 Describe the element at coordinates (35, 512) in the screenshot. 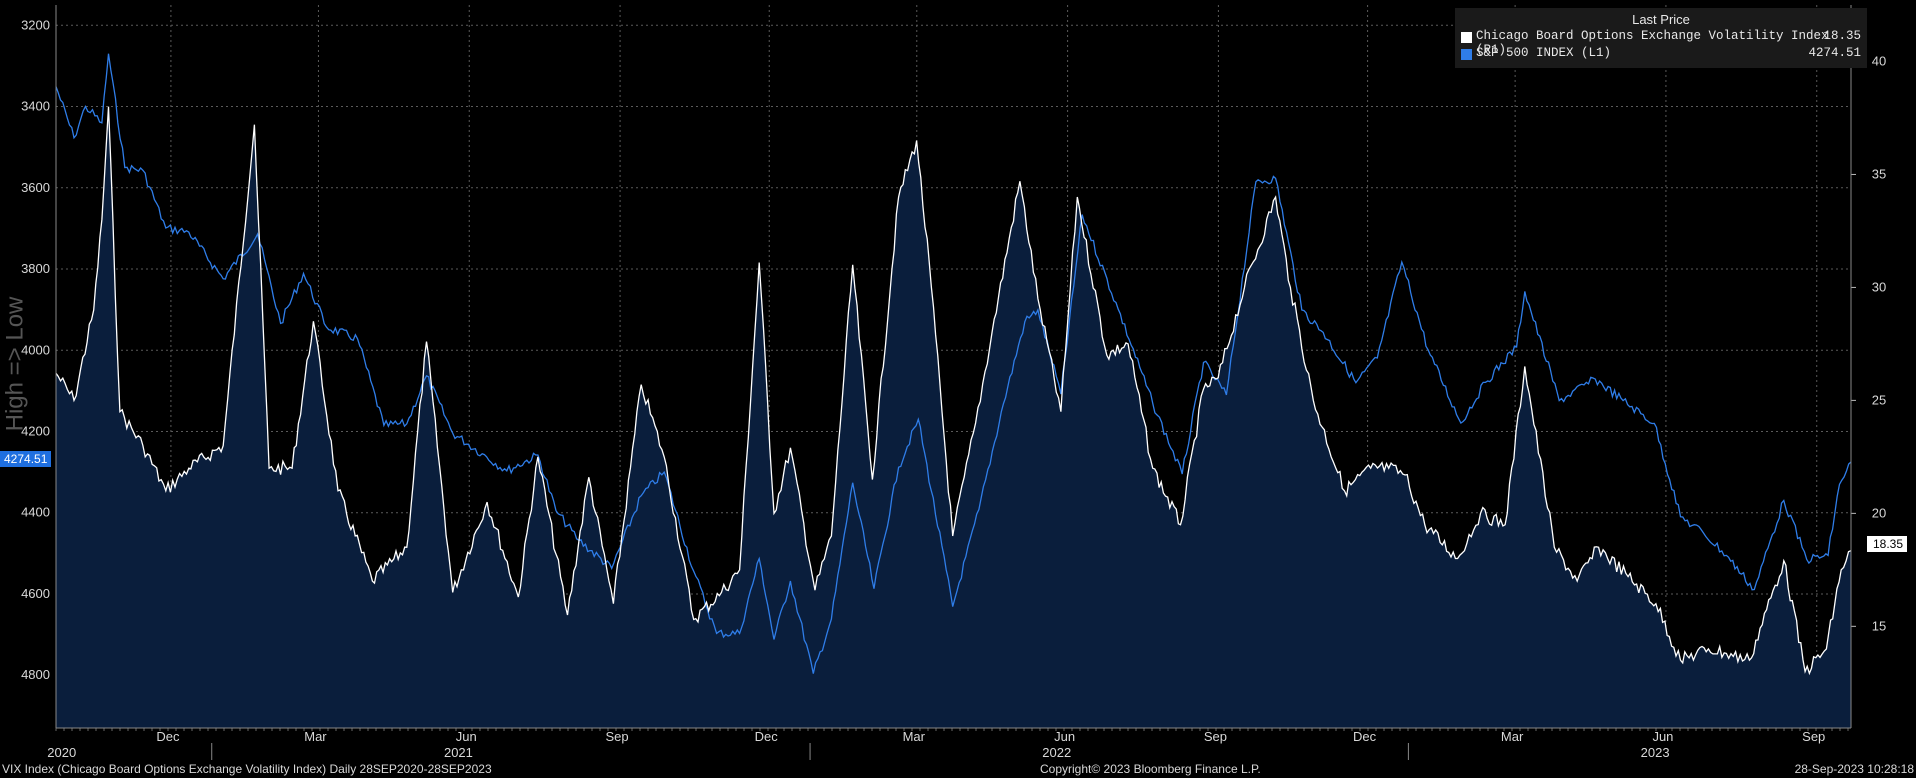

I see `left-tick-label: 4400` at that location.